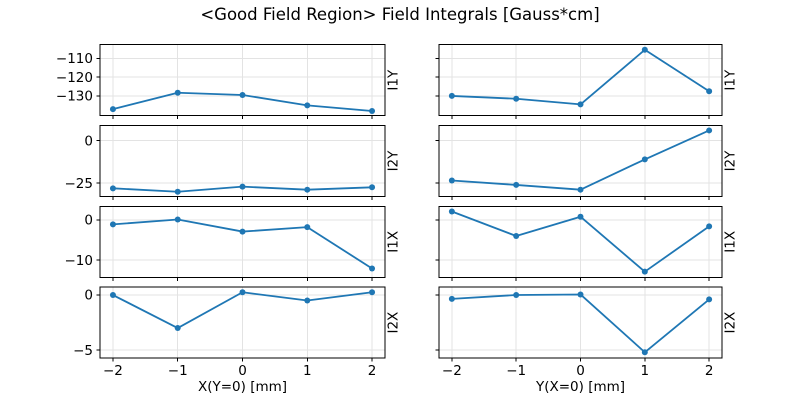 This screenshot has width=800, height=400. Describe the element at coordinates (580, 387) in the screenshot. I see `x-axis-label-right: Y(X=0) [mm]` at that location.